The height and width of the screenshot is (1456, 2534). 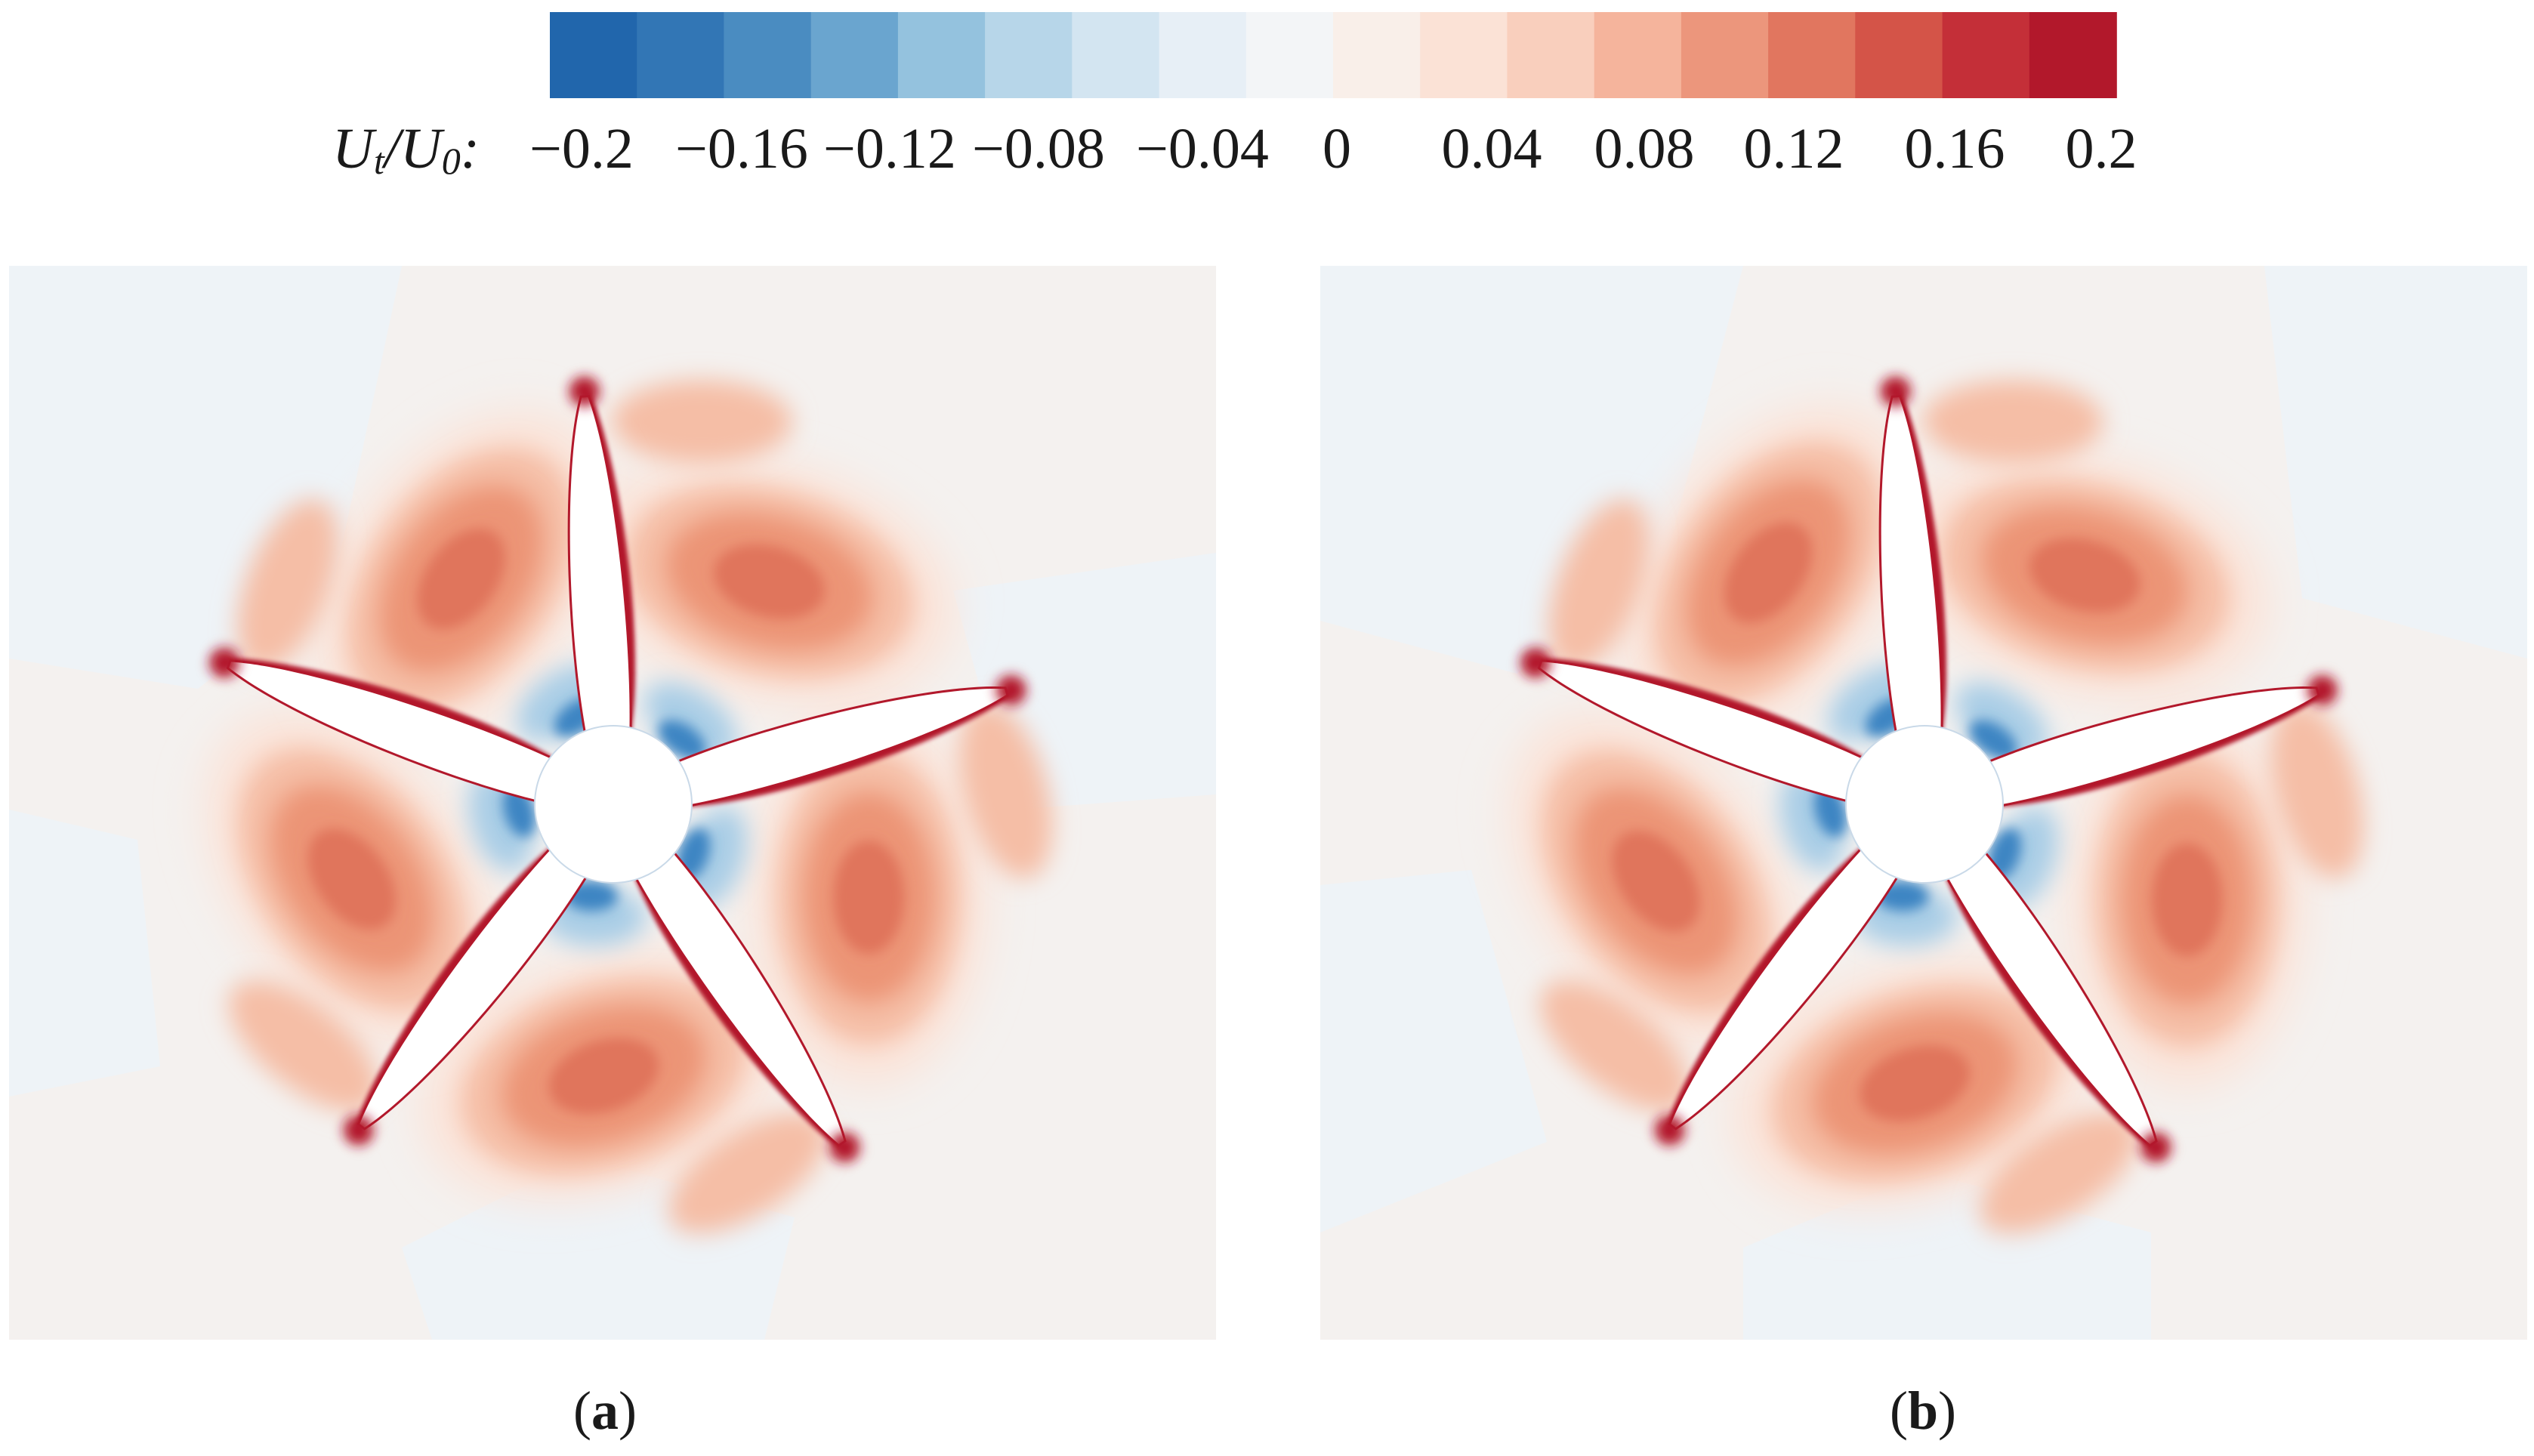 I want to click on panel-a-caption: (a), so click(x=605, y=1410).